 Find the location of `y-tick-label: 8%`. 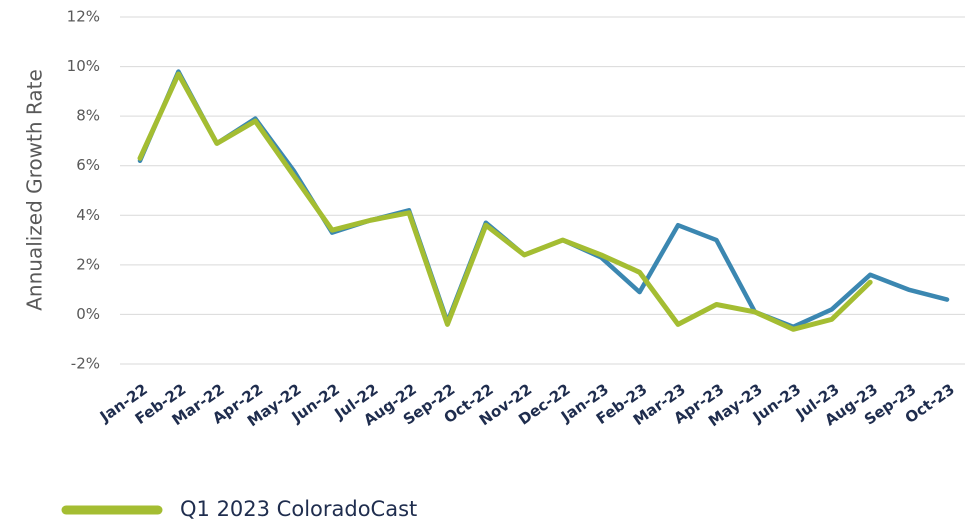

y-tick-label: 8% is located at coordinates (88, 116).